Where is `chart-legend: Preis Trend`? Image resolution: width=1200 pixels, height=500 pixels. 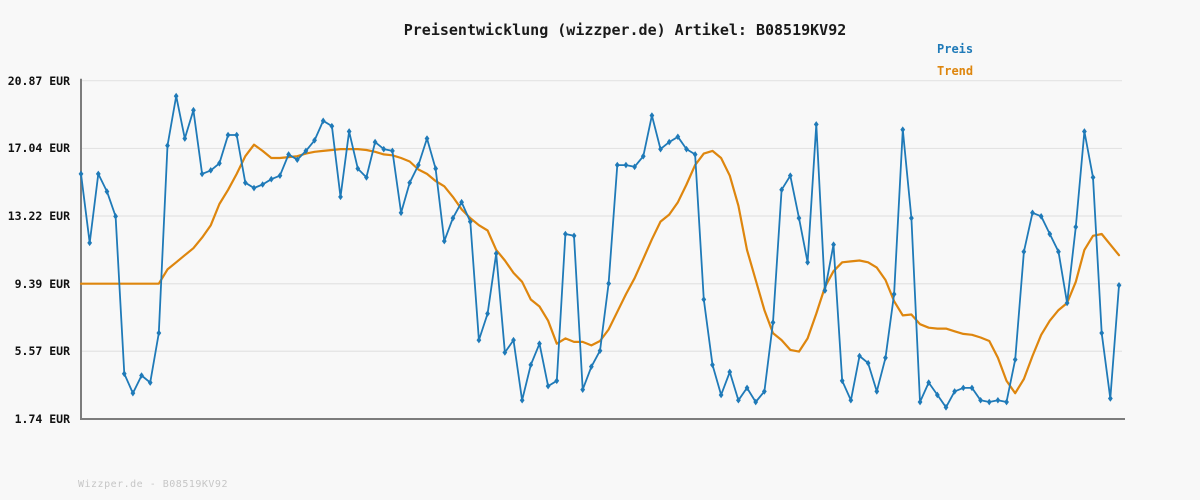
chart-legend: Preis Trend is located at coordinates (955, 60).